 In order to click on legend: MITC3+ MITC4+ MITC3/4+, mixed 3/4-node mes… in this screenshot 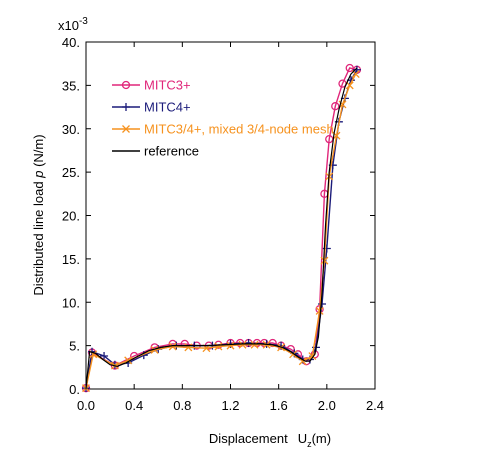, I will do `click(223, 118)`.